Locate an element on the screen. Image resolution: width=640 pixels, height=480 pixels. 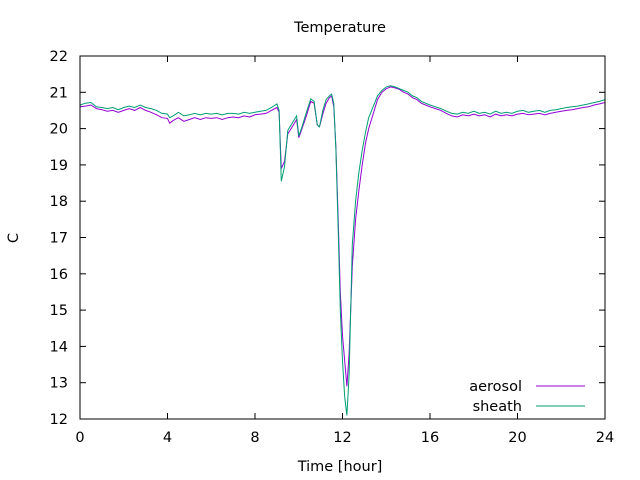
y-axis-label: C is located at coordinates (14, 238).